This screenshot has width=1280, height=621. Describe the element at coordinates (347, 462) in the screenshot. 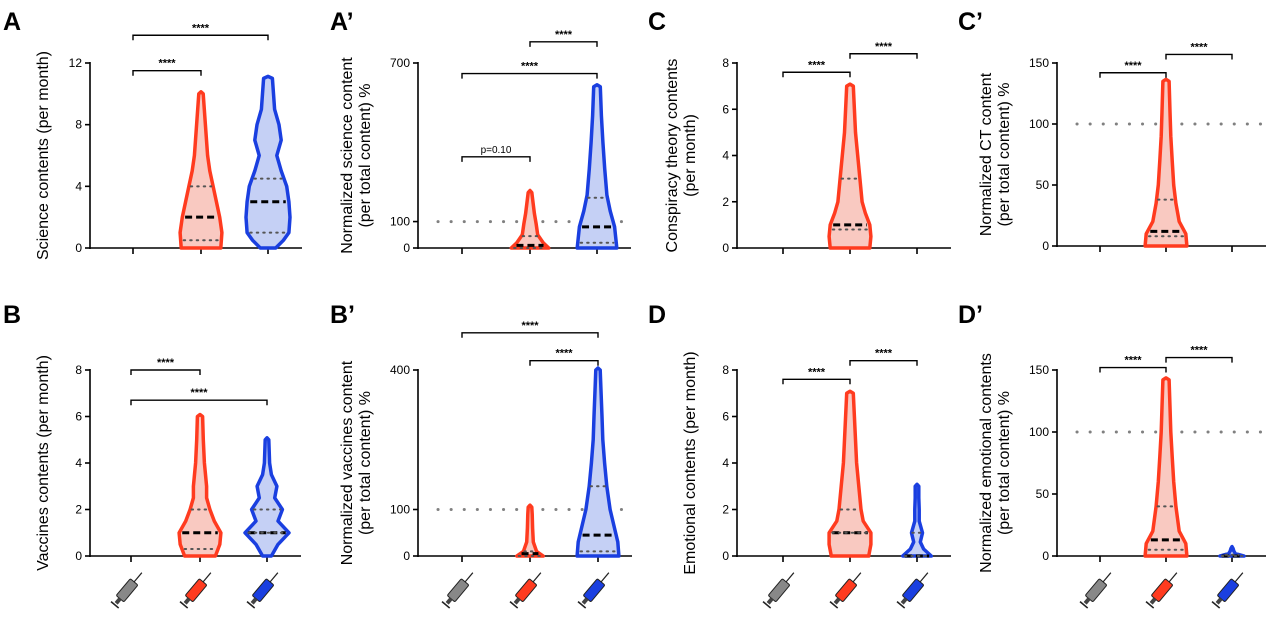

I see `y-axis-label: Normalized vaccines content` at that location.